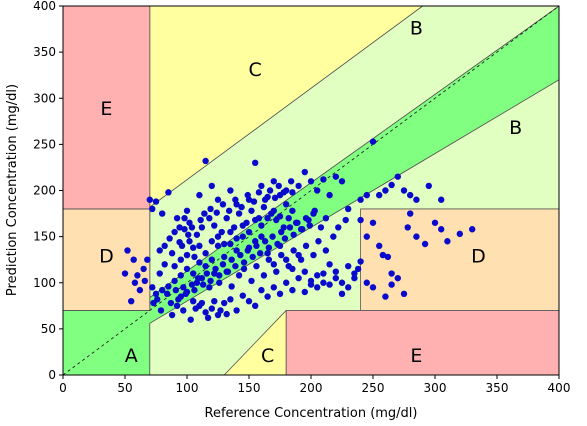 The height and width of the screenshot is (426, 587). What do you see at coordinates (311, 388) in the screenshot?
I see `x-tick-label: 200` at bounding box center [311, 388].